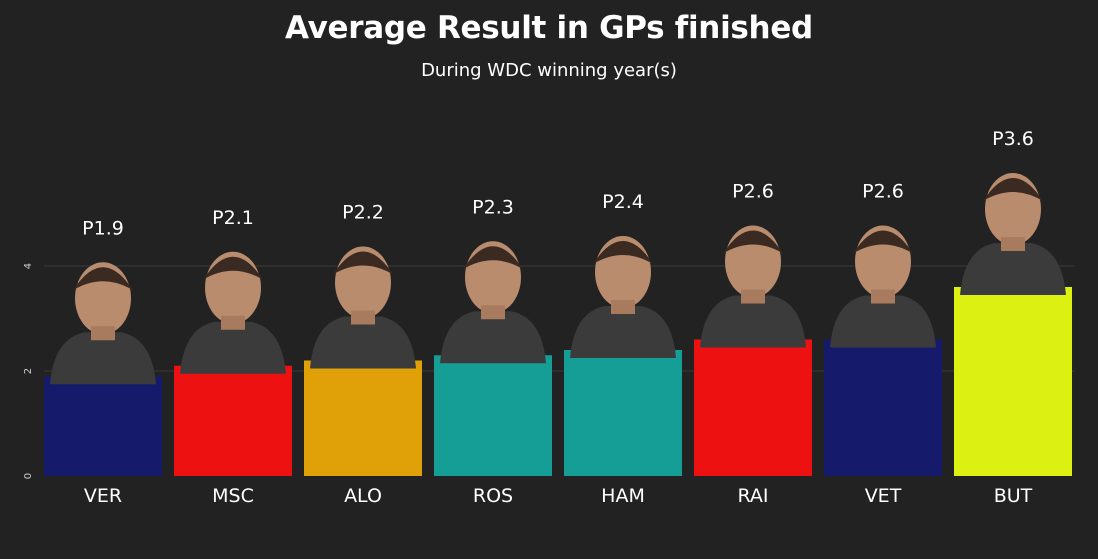  I want to click on bar-vet, so click(883, 407).